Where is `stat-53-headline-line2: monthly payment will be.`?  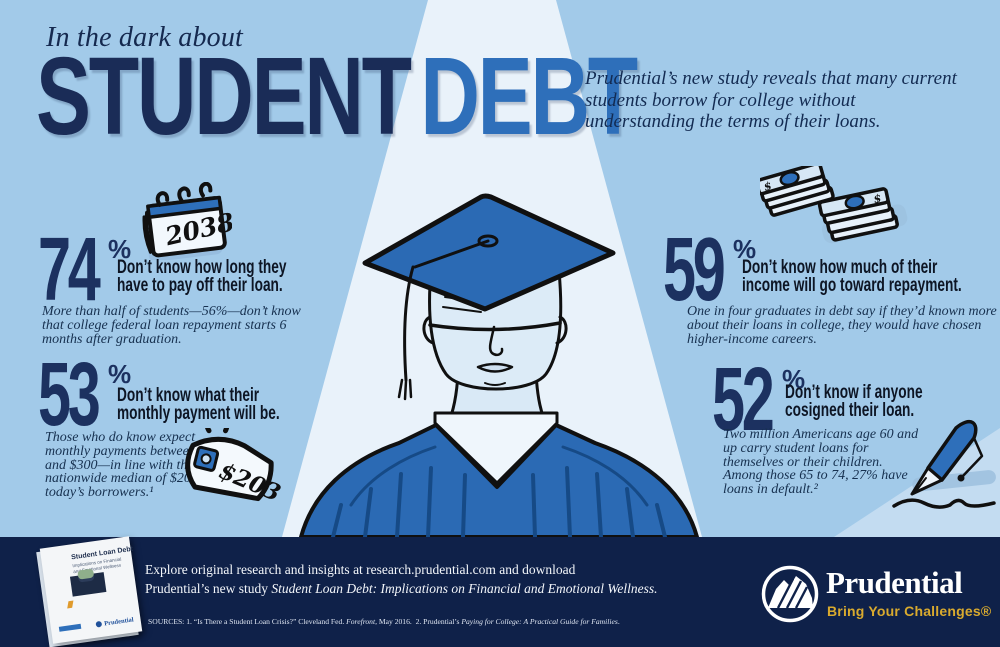
stat-53-headline-line2: monthly payment will be. is located at coordinates (198, 413).